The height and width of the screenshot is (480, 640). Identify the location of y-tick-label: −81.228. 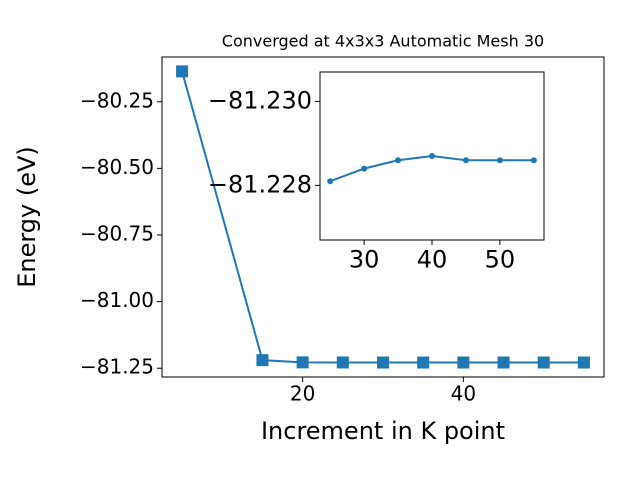
(260, 184).